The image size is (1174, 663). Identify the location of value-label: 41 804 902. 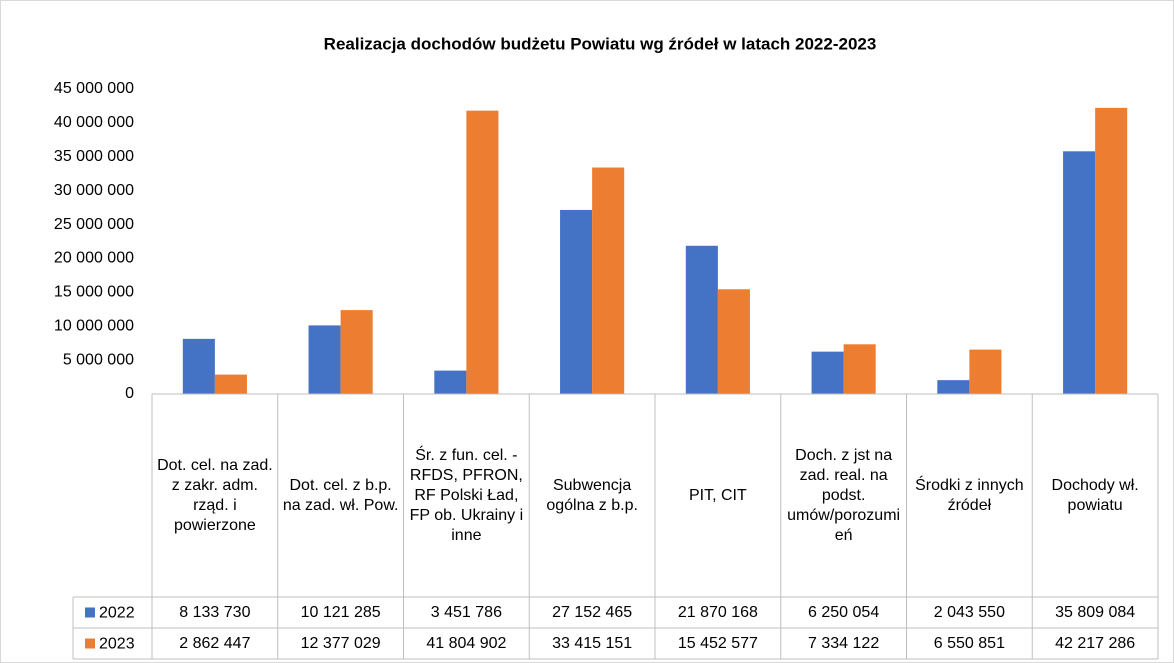
(466, 643).